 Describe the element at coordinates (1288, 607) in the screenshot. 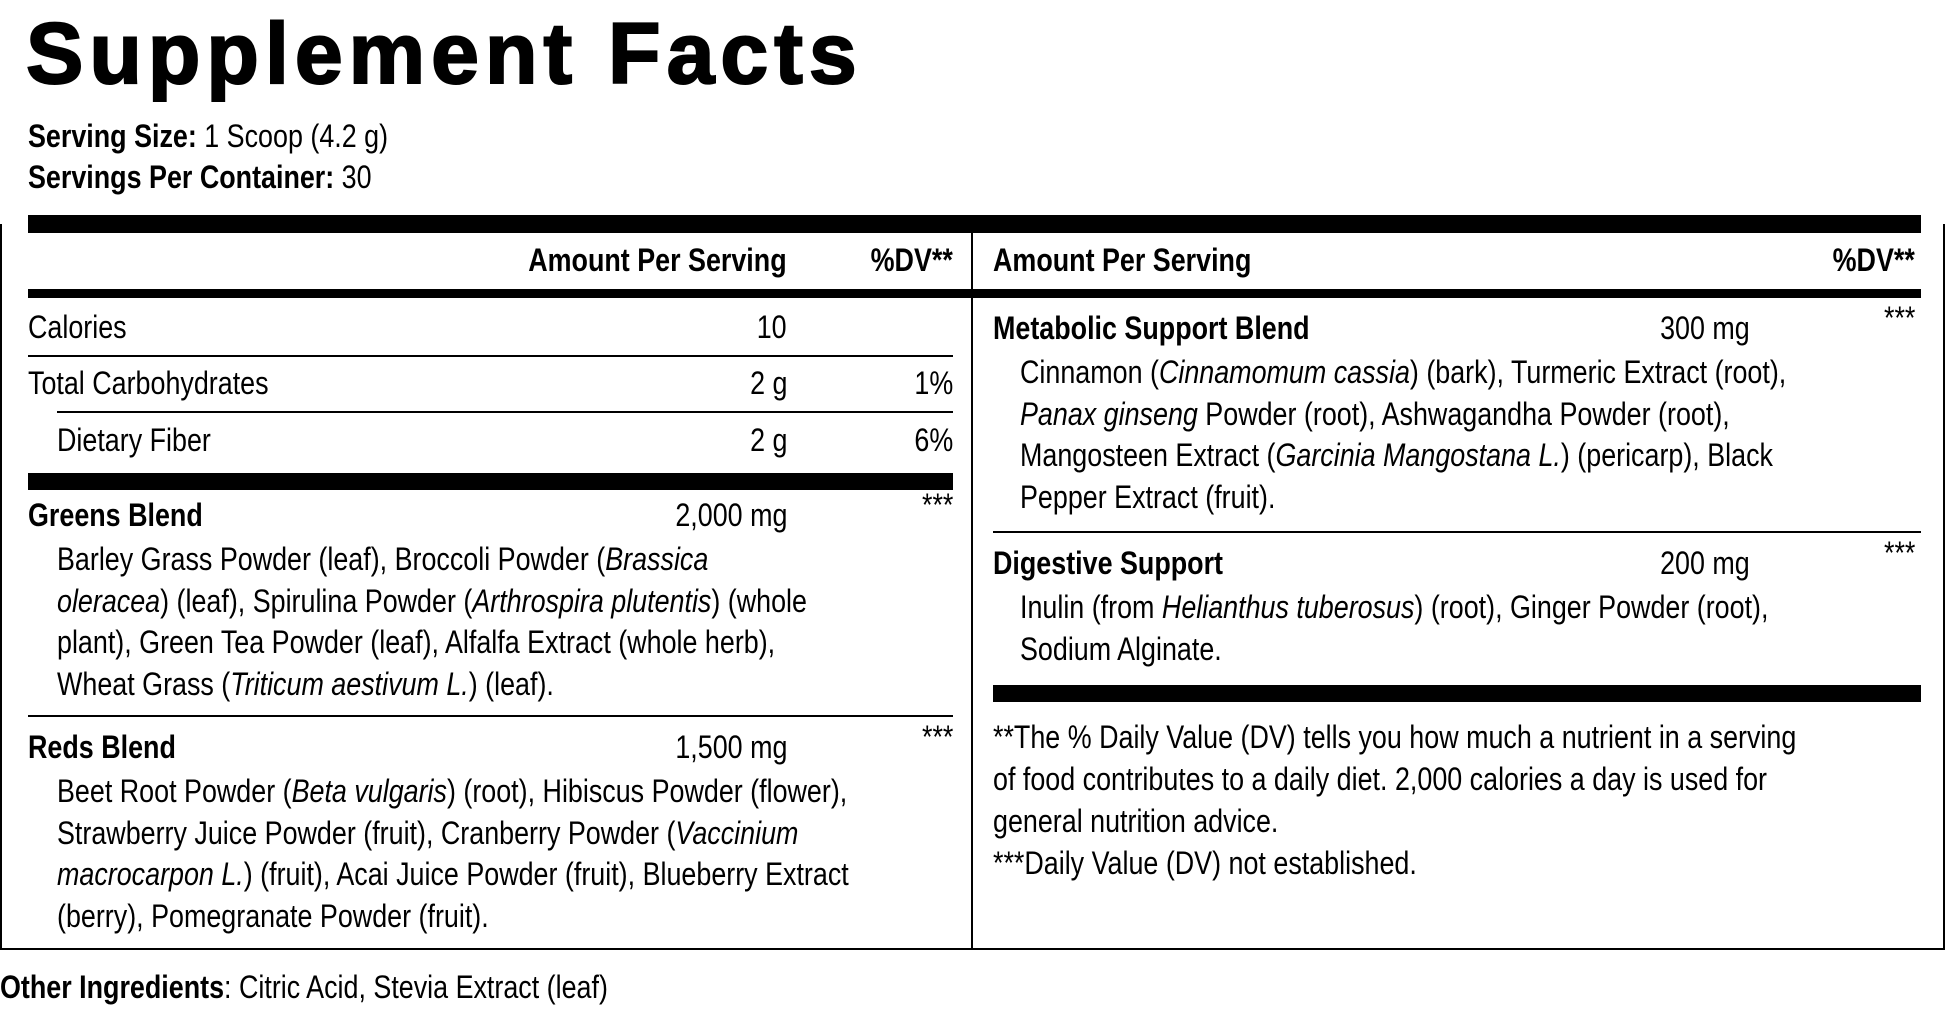

I see `ingredient-latin-name: Helianthus tuberosus` at that location.